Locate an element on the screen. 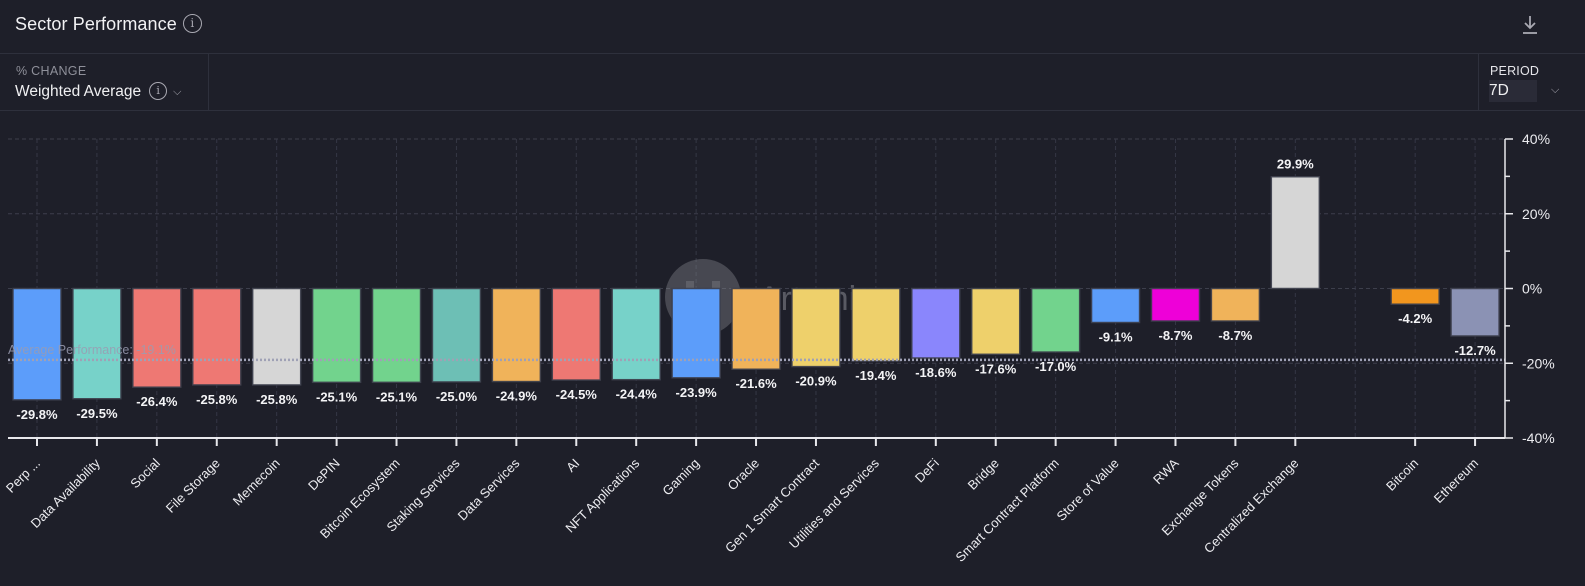 This screenshot has height=586, width=1585. value-label: -29.8% is located at coordinates (37, 414).